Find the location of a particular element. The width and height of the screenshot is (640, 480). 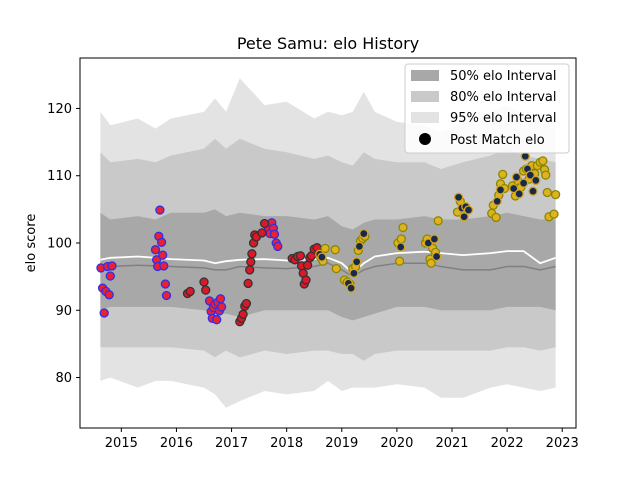

legend-label-95: 95% elo Interval is located at coordinates (503, 118).